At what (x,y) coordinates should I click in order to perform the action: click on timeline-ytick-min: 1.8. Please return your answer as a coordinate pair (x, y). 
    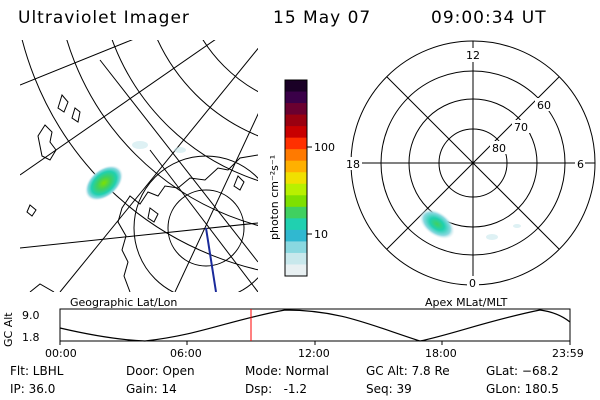
    Looking at the image, I should click on (31, 337).